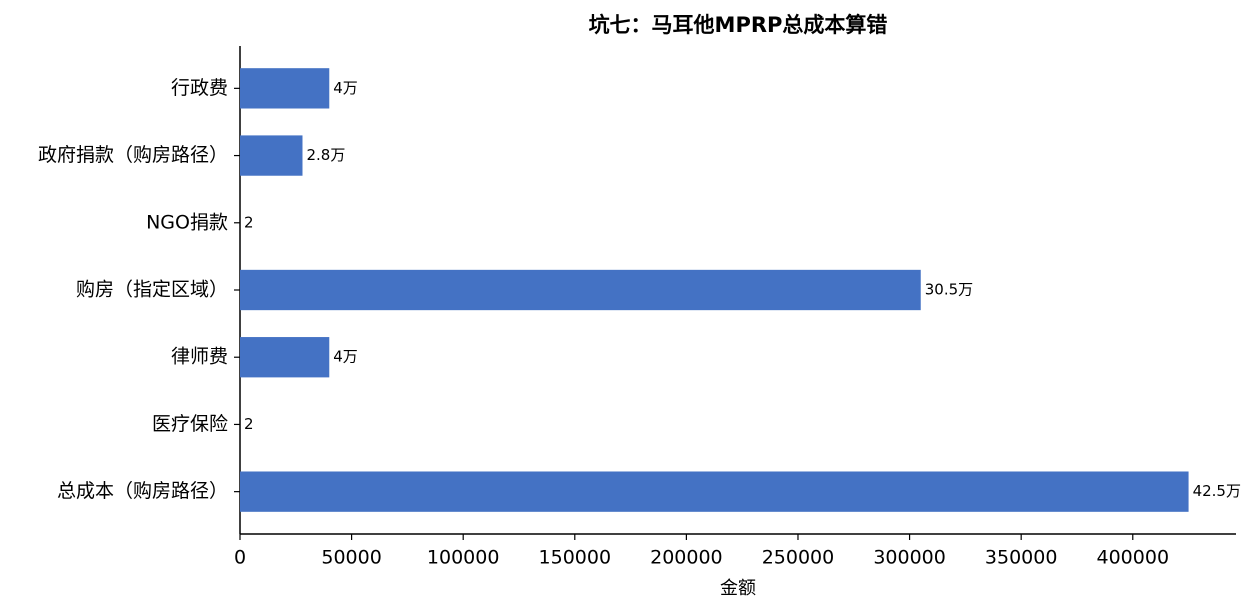 This screenshot has width=1259, height=615. What do you see at coordinates (1217, 491) in the screenshot?
I see `value-label: 42.5万` at bounding box center [1217, 491].